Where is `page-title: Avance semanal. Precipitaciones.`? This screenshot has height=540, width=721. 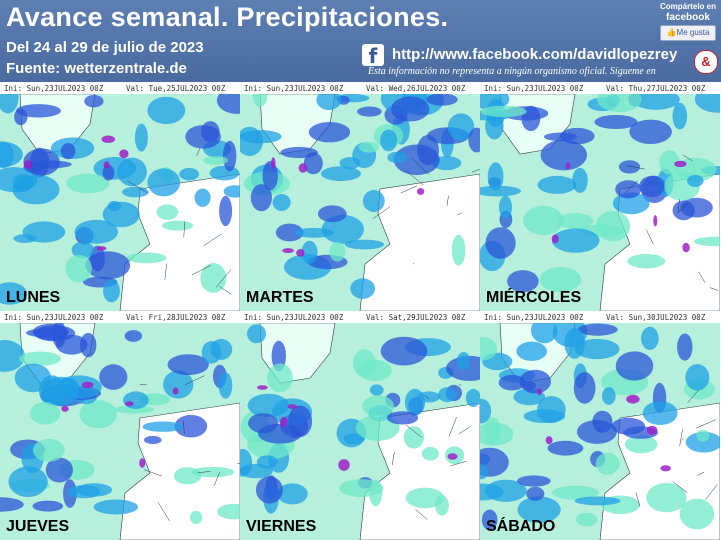 page-title: Avance semanal. Precipitaciones. is located at coordinates (227, 17).